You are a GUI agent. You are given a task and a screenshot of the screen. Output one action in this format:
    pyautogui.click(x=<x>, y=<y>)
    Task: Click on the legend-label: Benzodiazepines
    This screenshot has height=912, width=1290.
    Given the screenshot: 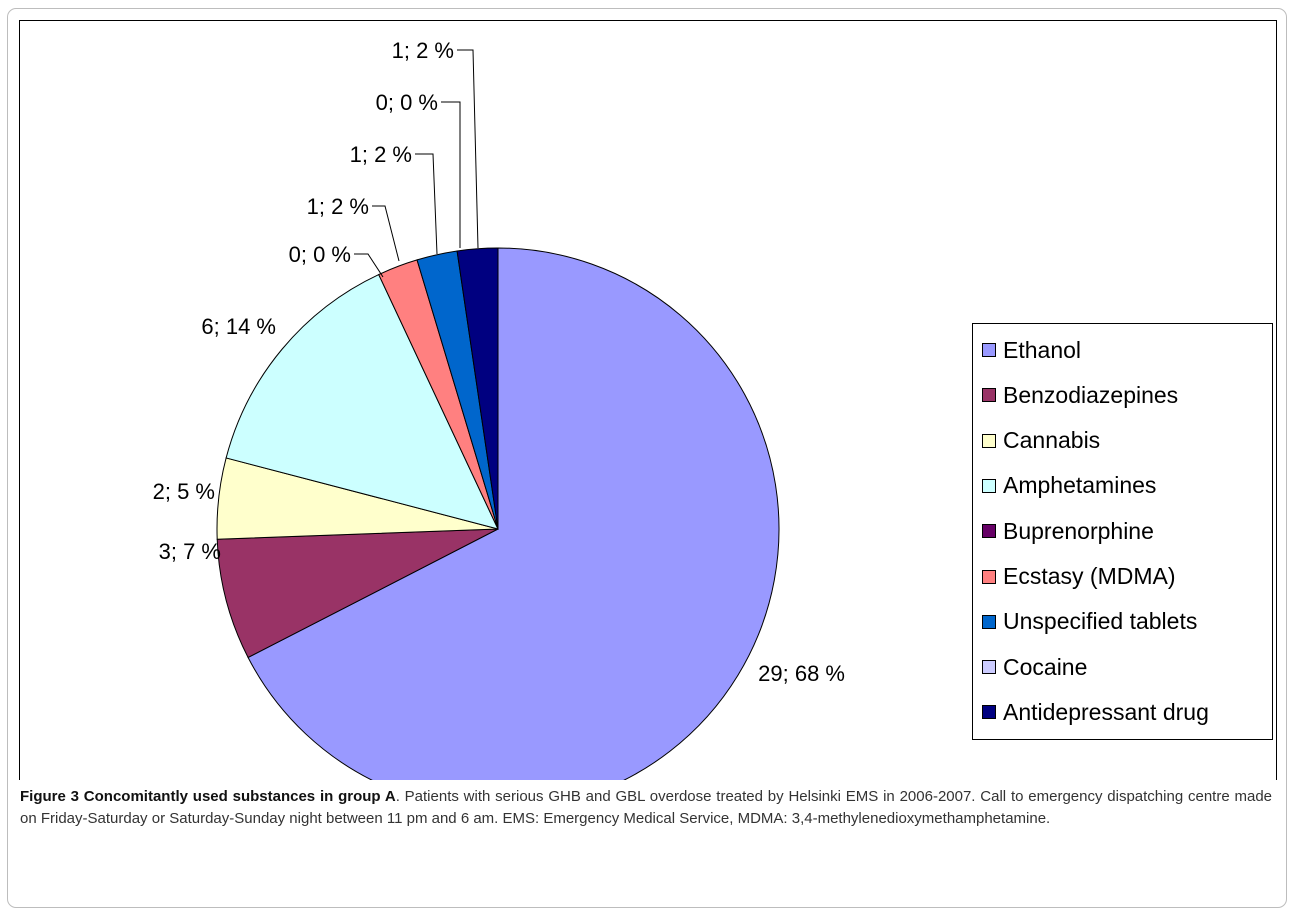 What is the action you would take?
    pyautogui.click(x=1091, y=394)
    